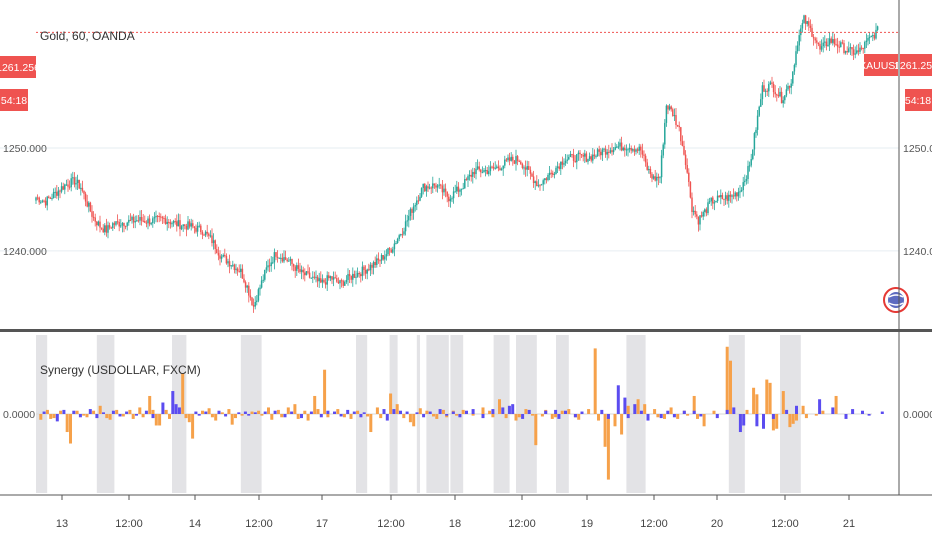 The width and height of the screenshot is (932, 550). Describe the element at coordinates (913, 66) in the screenshot. I see `right-price-label: 1261.256` at that location.